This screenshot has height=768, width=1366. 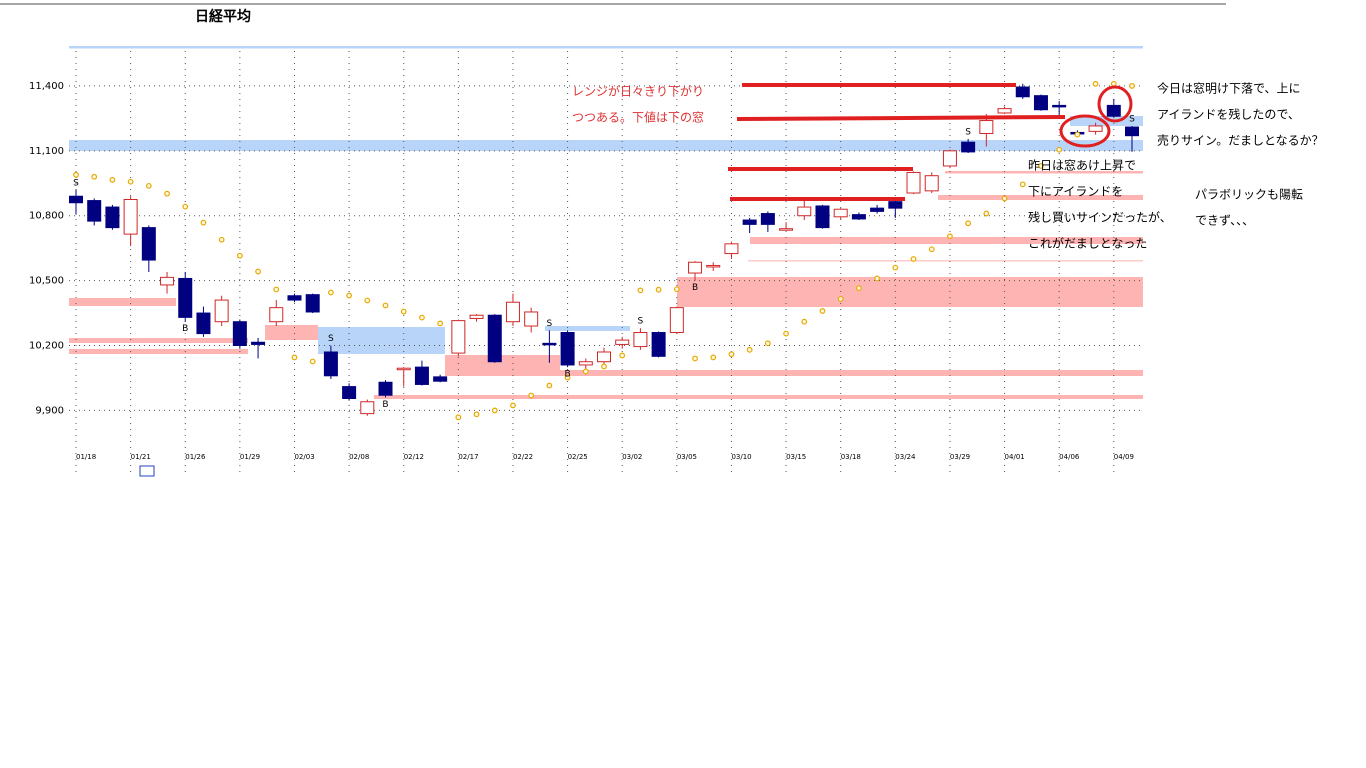 What do you see at coordinates (638, 91) in the screenshot?
I see `annotation: レンジが日々きり下がり` at bounding box center [638, 91].